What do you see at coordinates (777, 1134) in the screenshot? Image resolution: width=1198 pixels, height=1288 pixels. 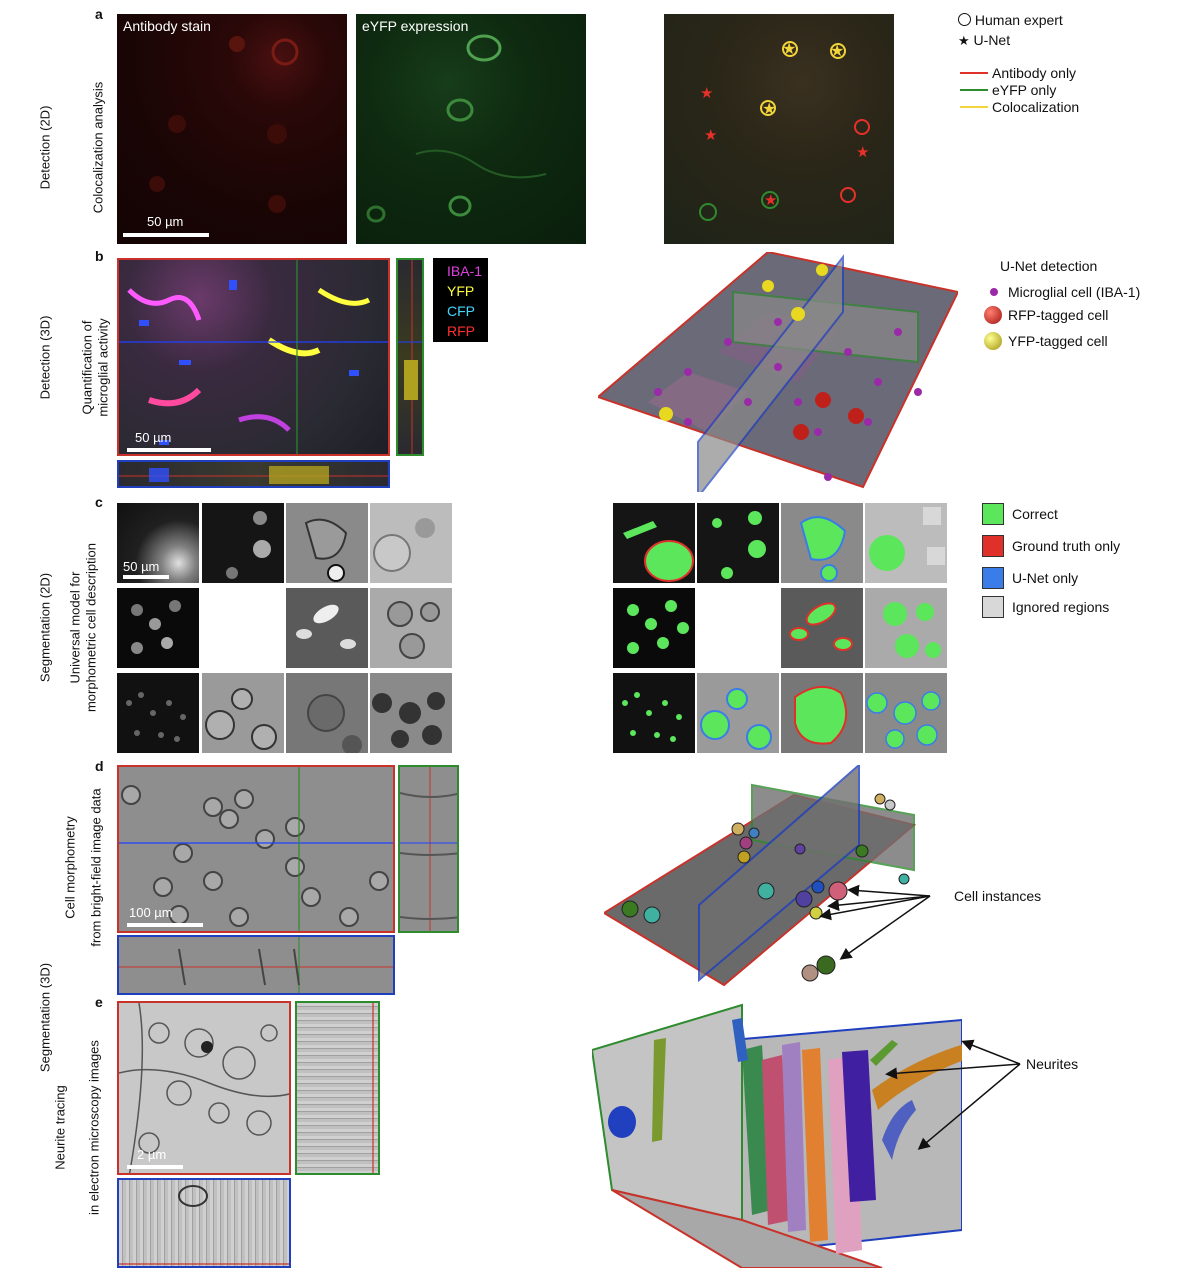 I see `neurites-3d-render` at bounding box center [777, 1134].